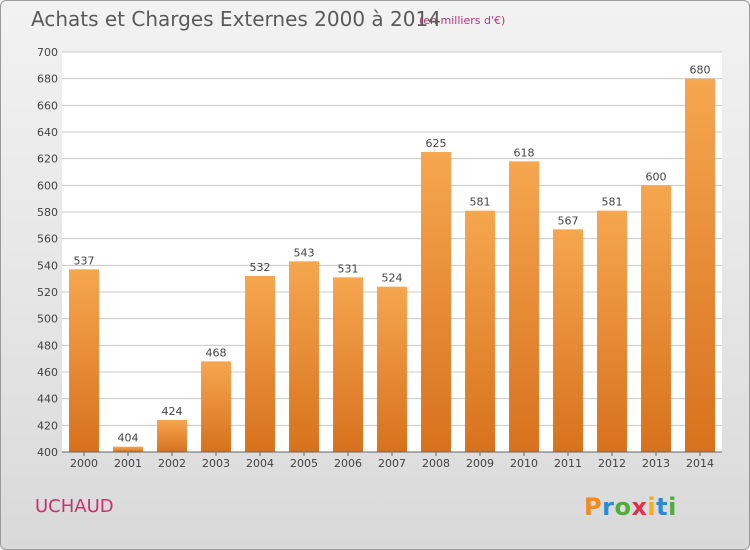 This screenshot has height=550, width=750. Describe the element at coordinates (656, 463) in the screenshot. I see `x-tick-label: 2013` at that location.